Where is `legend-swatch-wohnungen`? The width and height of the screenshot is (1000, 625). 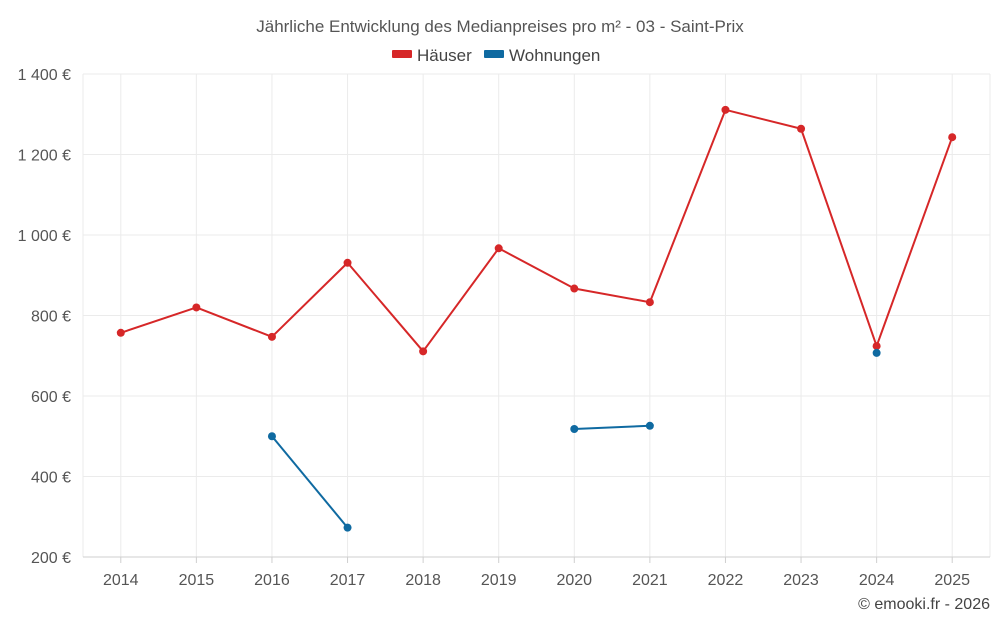
legend-swatch-wohnungen is located at coordinates (494, 54).